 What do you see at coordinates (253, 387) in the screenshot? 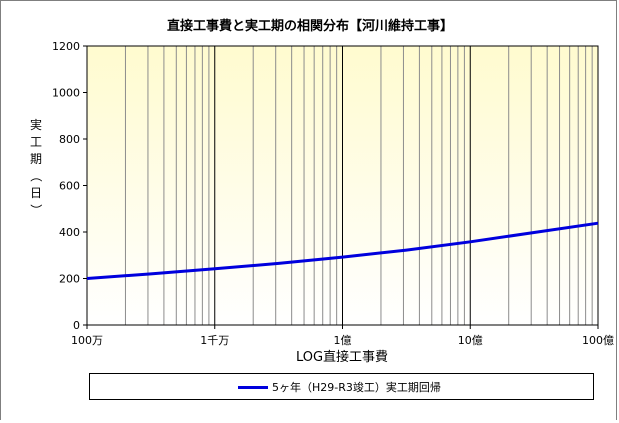
I see `legend-line-swatch` at bounding box center [253, 387].